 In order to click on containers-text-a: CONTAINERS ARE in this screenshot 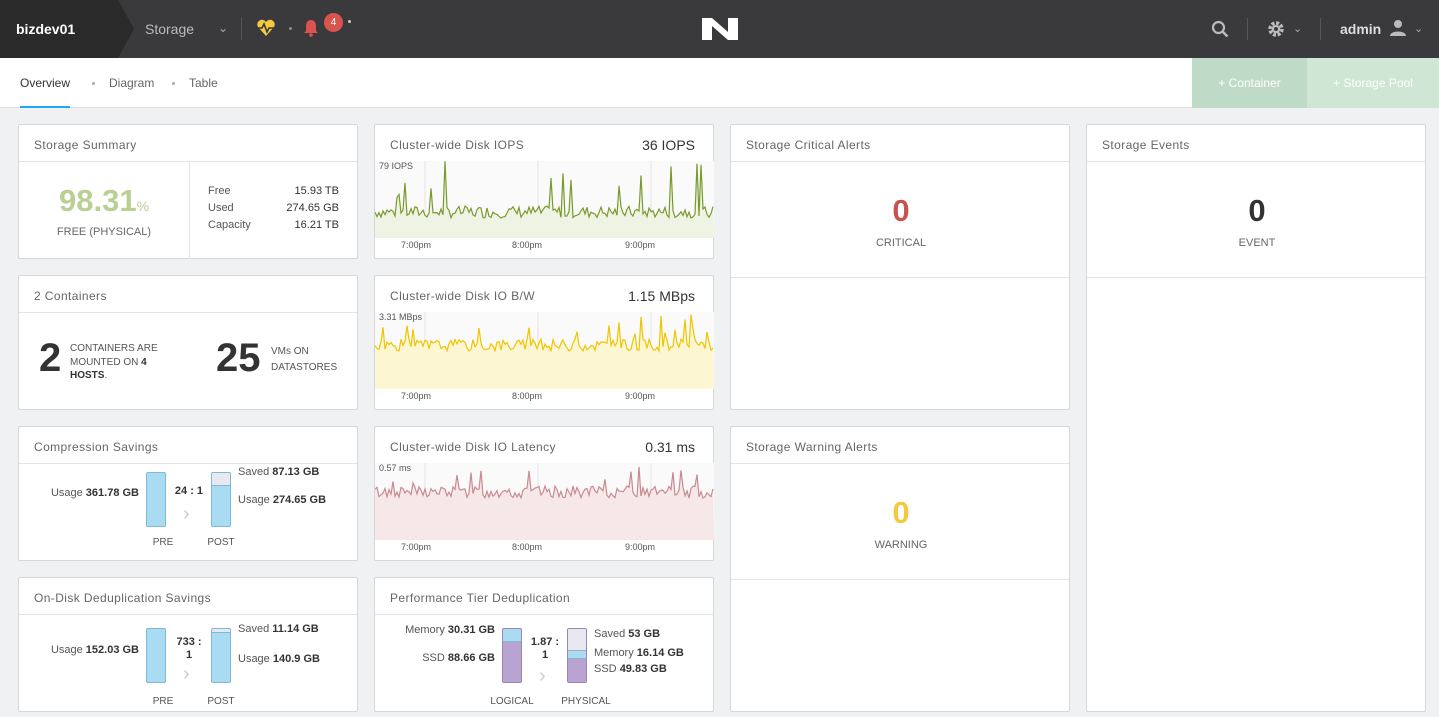, I will do `click(114, 348)`.